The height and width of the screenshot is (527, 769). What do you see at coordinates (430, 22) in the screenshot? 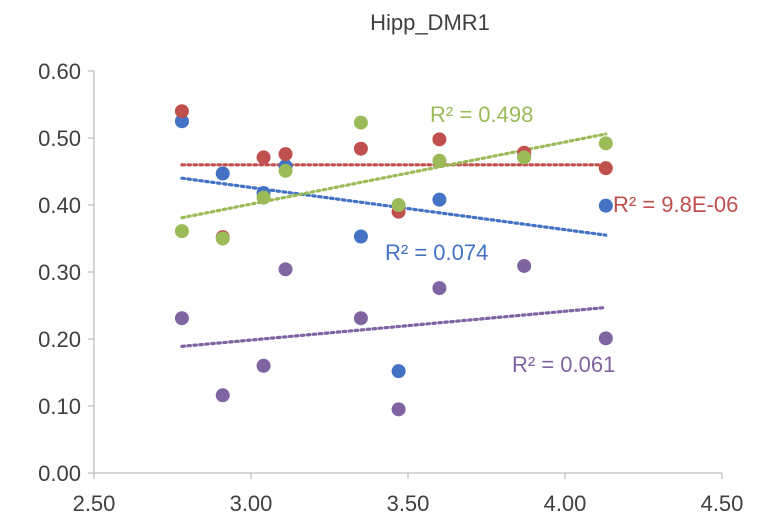
I see `chart-title: Hipp_DMR1` at bounding box center [430, 22].